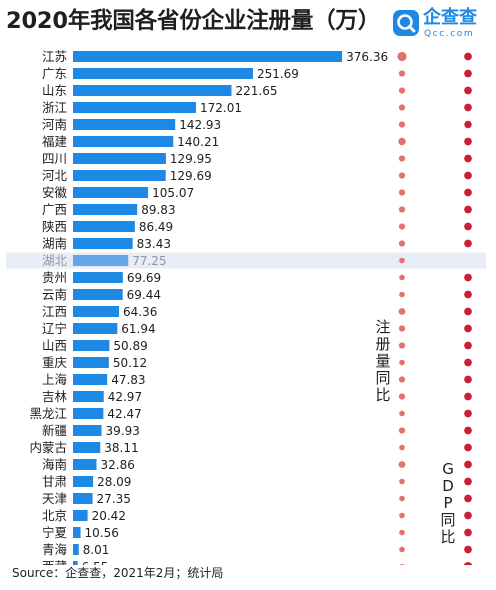  Describe the element at coordinates (96, 550) in the screenshot. I see `value-label: 8.01` at that location.